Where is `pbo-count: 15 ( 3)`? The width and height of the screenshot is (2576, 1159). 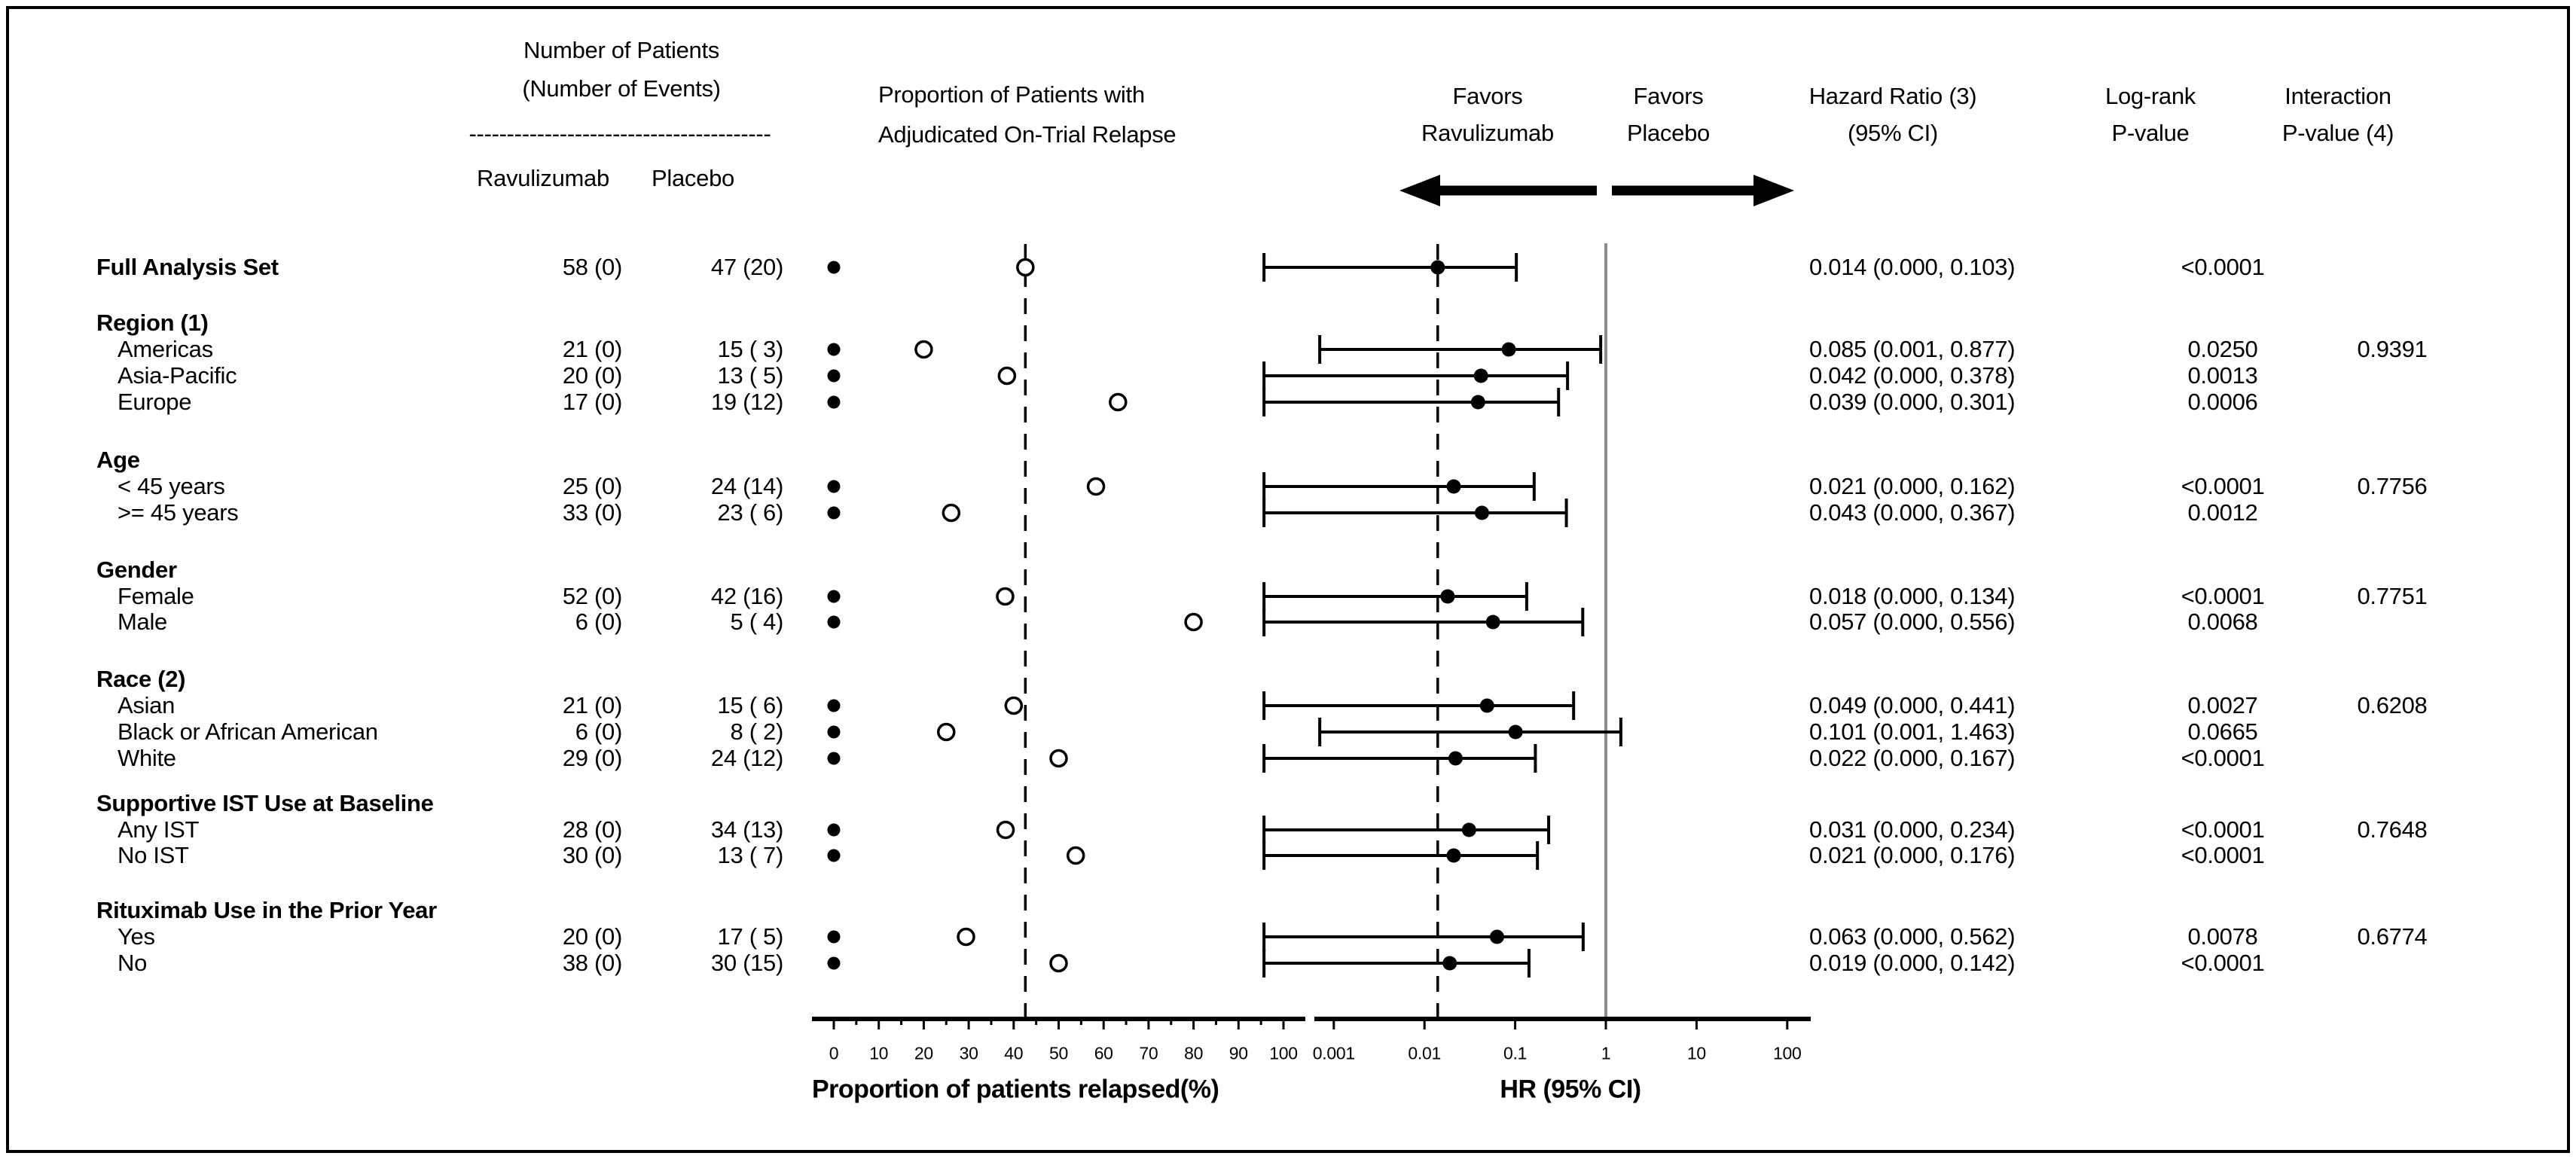 pbo-count: 15 ( 3) is located at coordinates (751, 348).